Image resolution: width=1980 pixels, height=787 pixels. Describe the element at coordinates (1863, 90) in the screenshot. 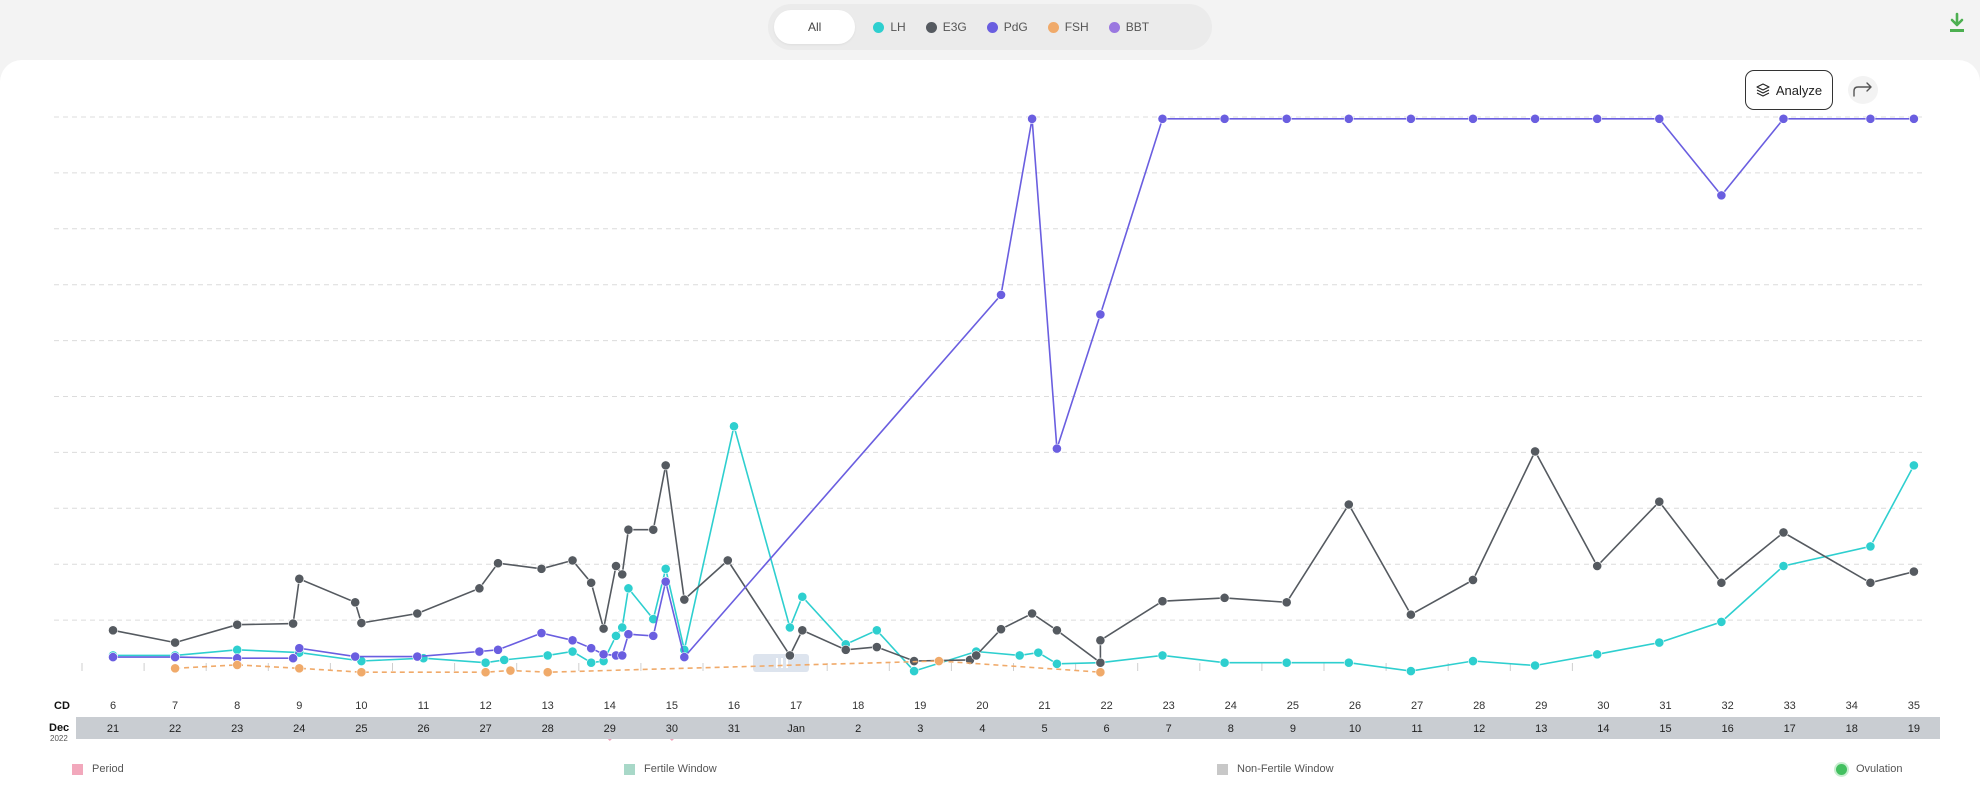

I see `share-icon` at that location.